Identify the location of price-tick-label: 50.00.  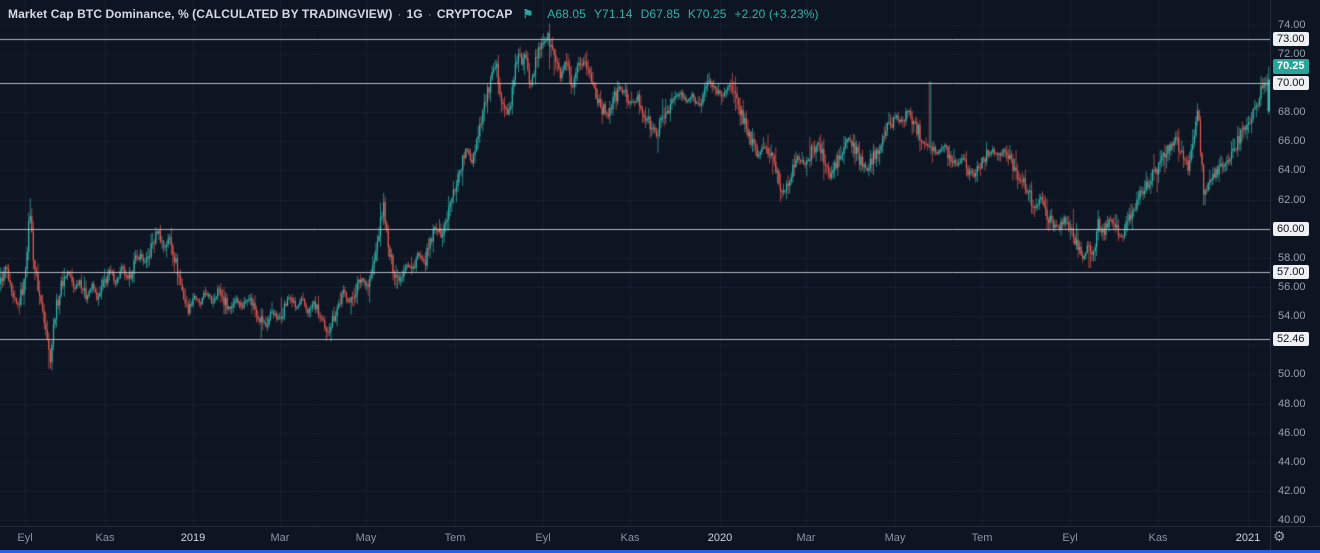
(1292, 374).